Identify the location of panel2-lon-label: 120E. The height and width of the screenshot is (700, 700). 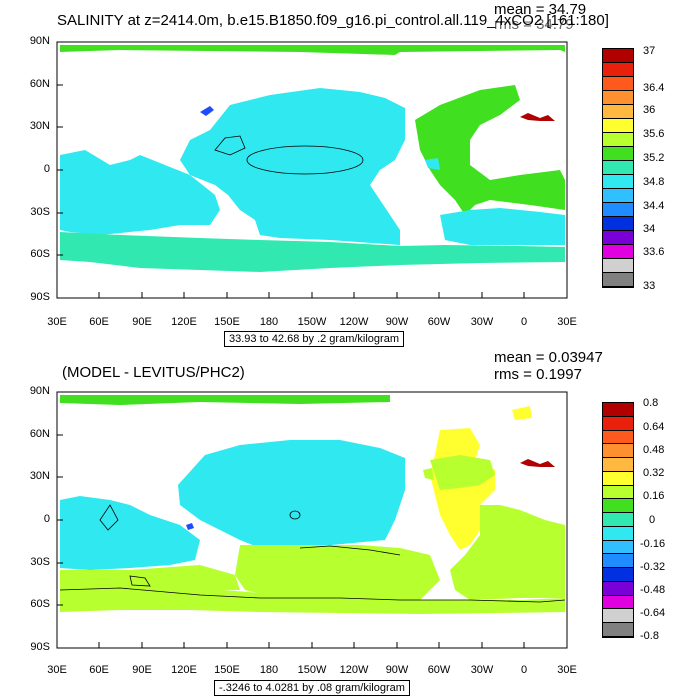
(184, 670).